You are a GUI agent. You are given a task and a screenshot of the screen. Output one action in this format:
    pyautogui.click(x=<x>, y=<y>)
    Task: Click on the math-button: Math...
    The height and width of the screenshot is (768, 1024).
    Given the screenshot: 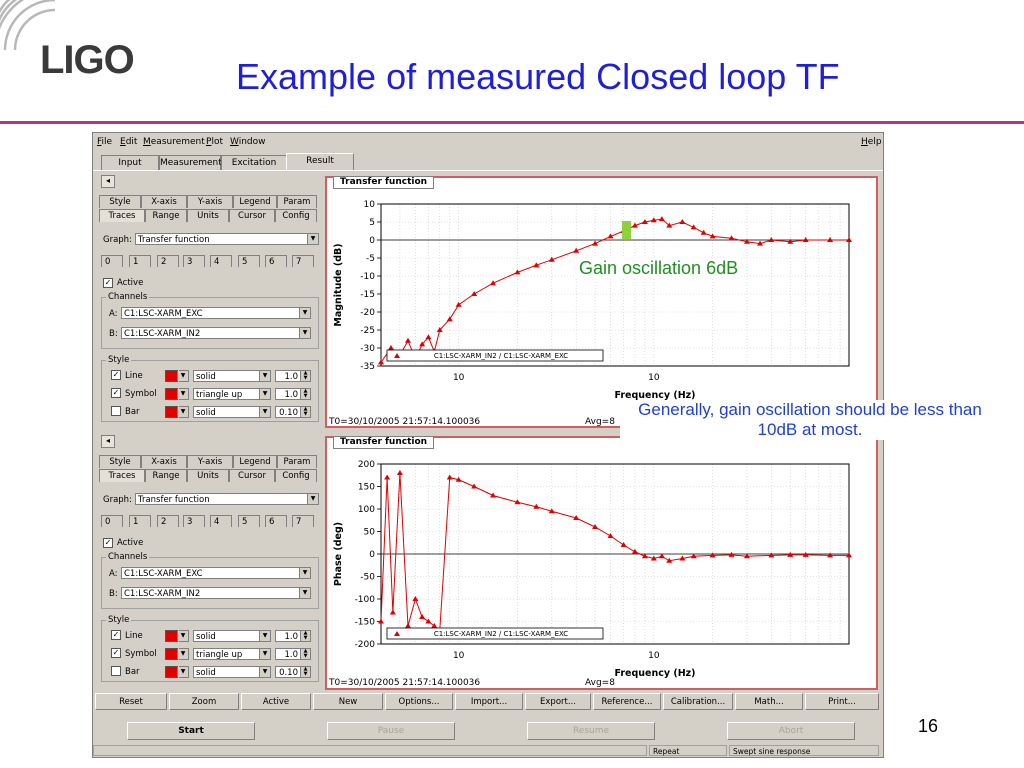 What is the action you would take?
    pyautogui.click(x=769, y=701)
    